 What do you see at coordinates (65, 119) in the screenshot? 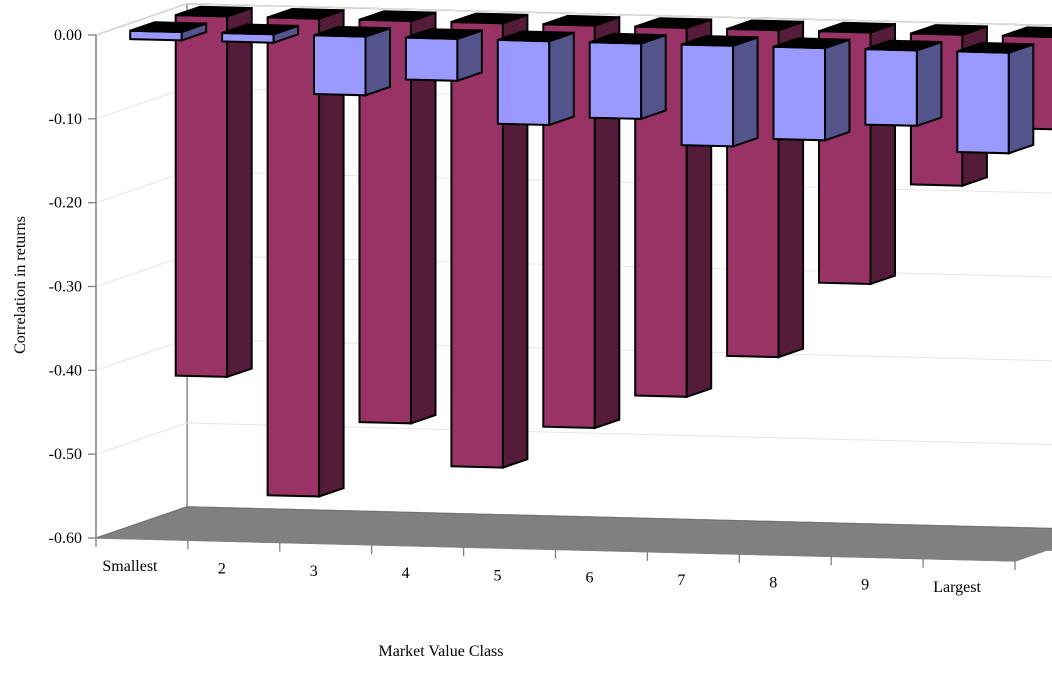
I see `y-tick-label: -0.10` at bounding box center [65, 119].